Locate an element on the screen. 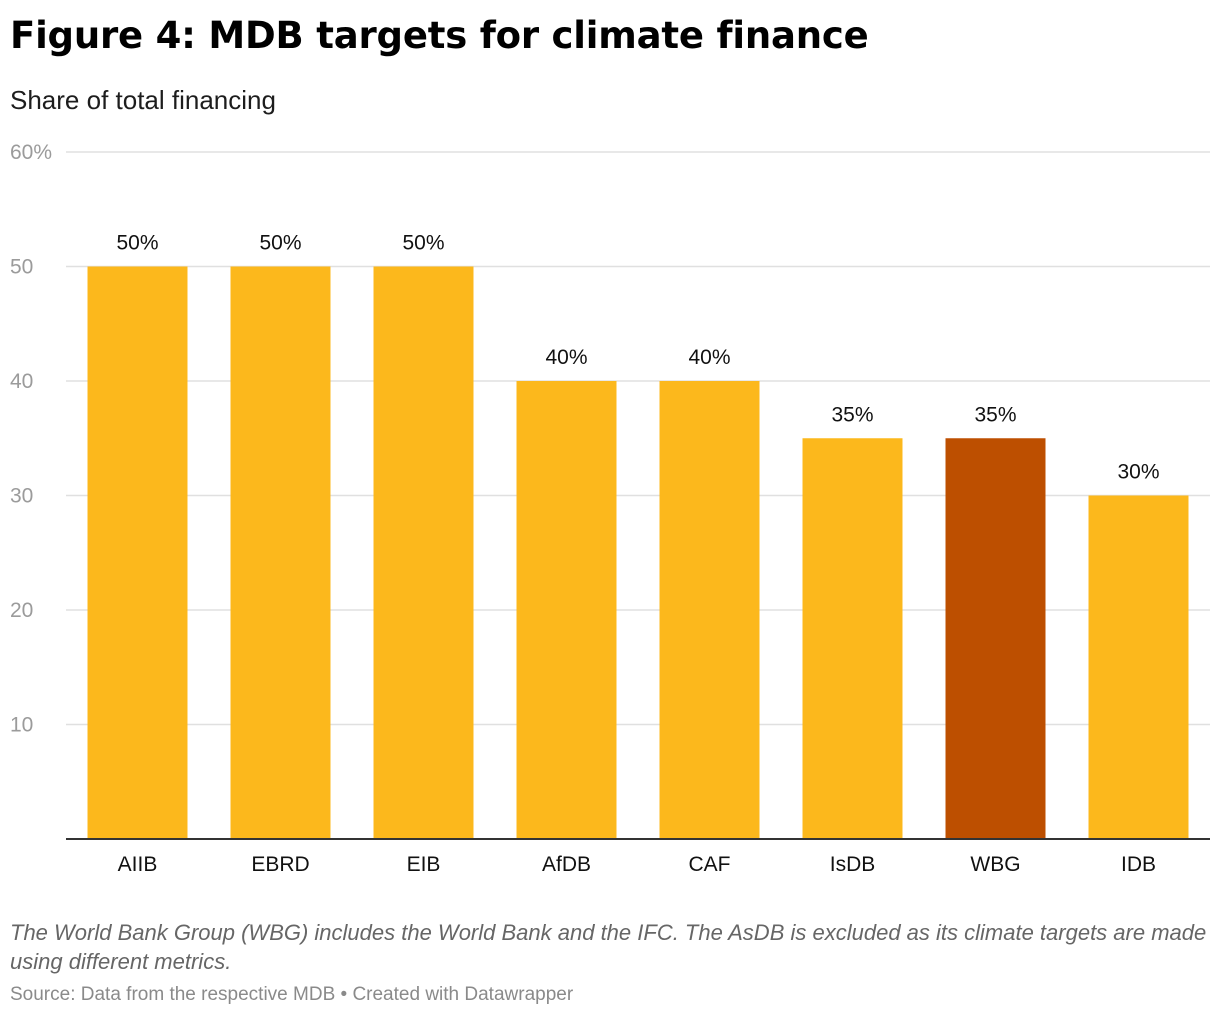  y-tick-label: 20 is located at coordinates (21, 610).